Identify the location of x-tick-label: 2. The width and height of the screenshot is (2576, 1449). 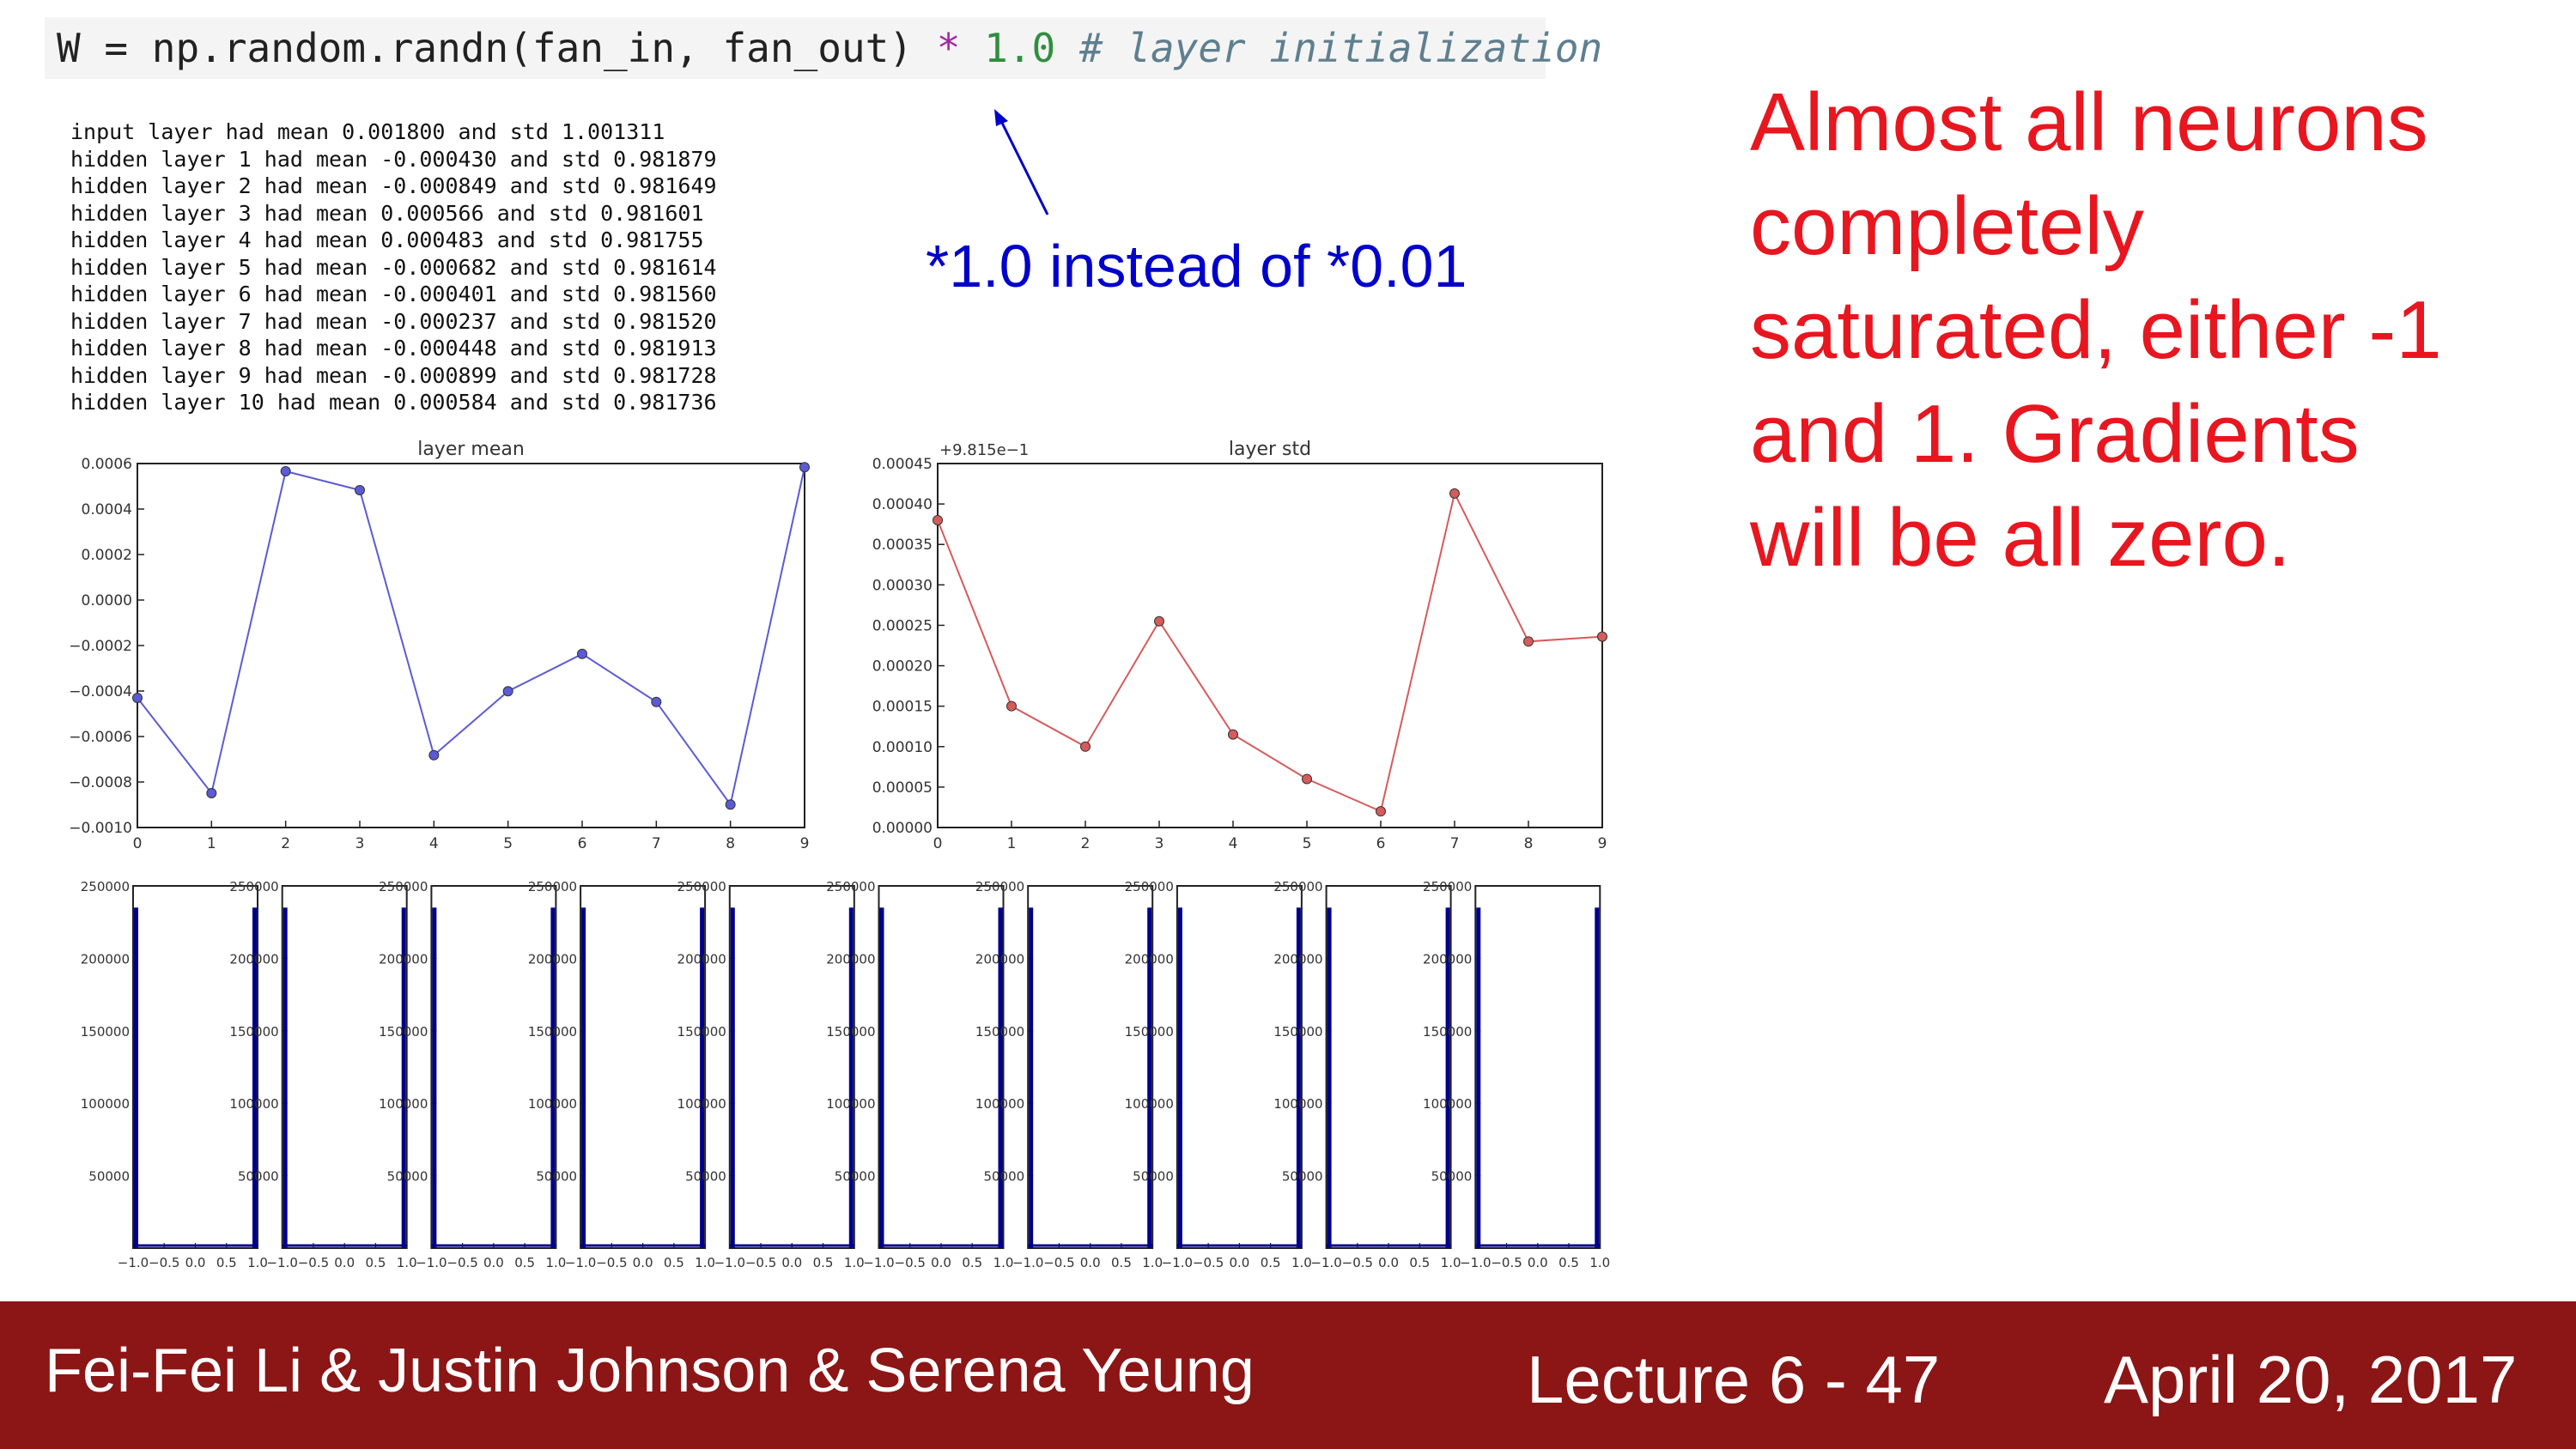
(285, 843).